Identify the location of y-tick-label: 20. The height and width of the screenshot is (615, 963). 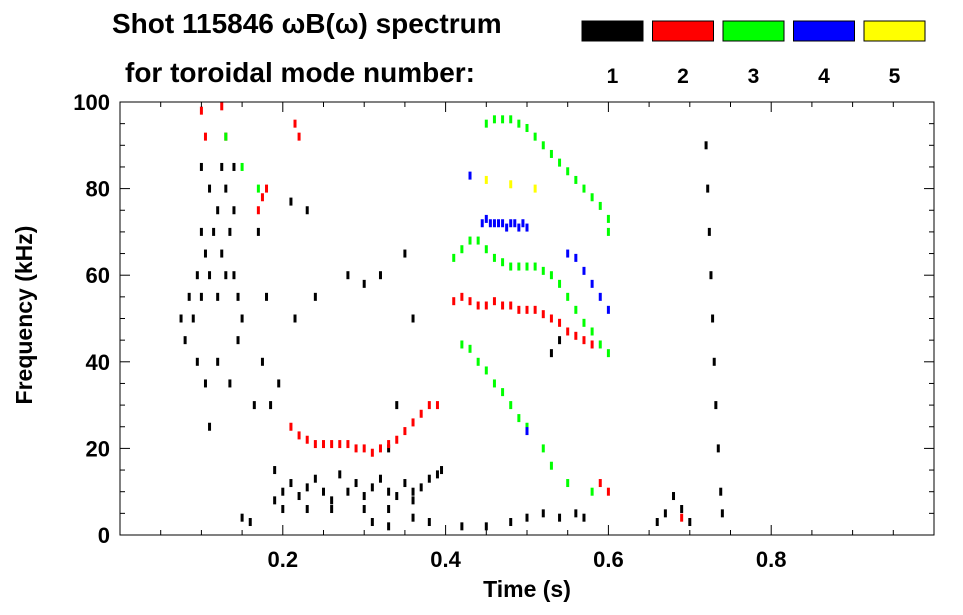
(98, 448).